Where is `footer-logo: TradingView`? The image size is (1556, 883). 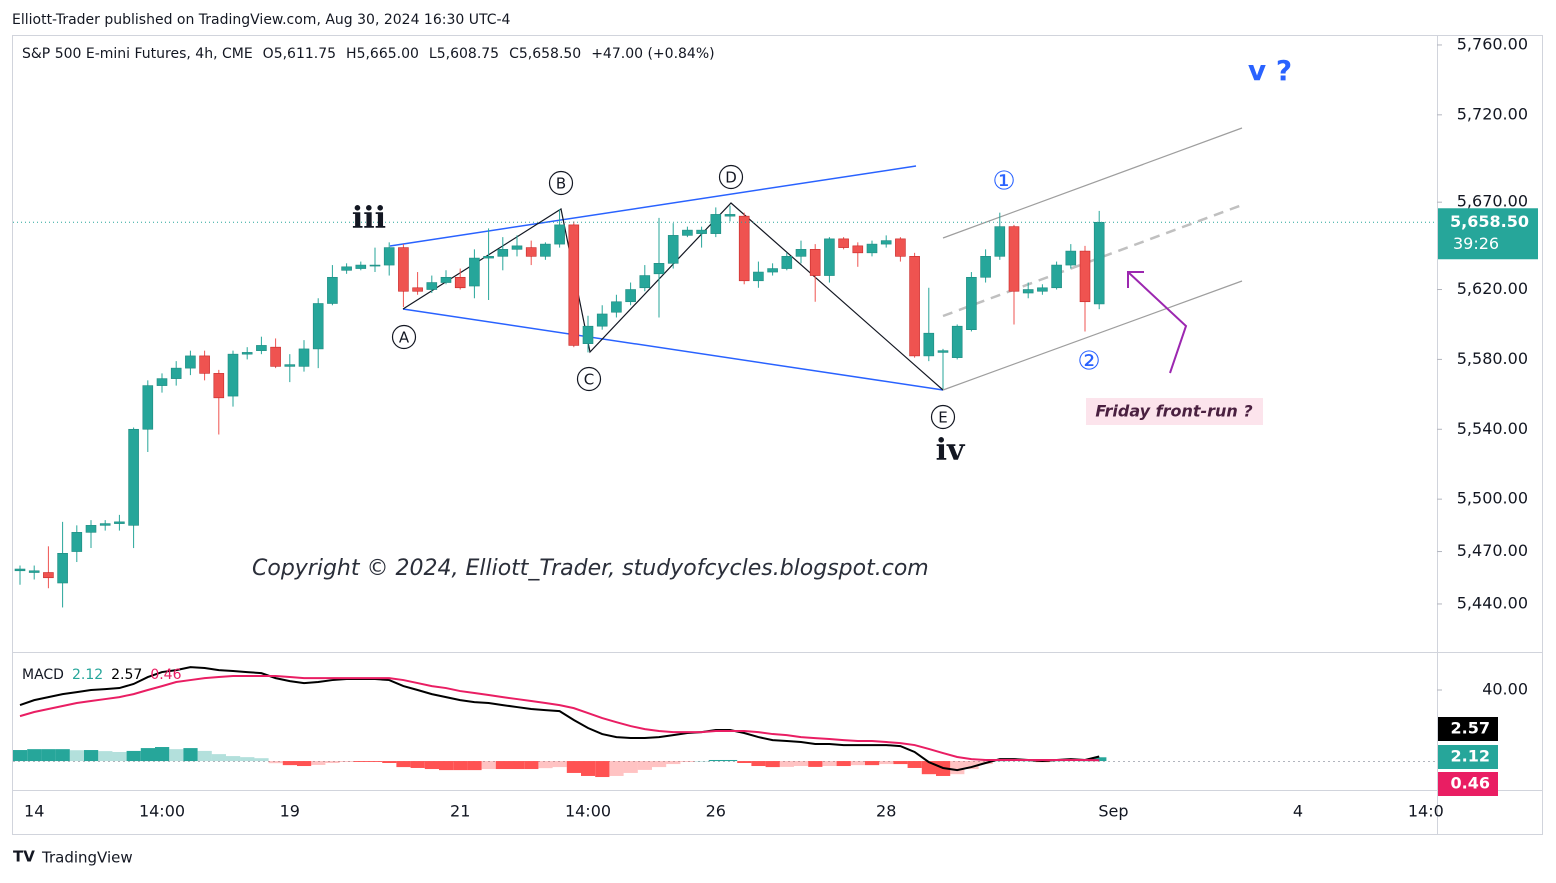 footer-logo: TradingView is located at coordinates (87, 858).